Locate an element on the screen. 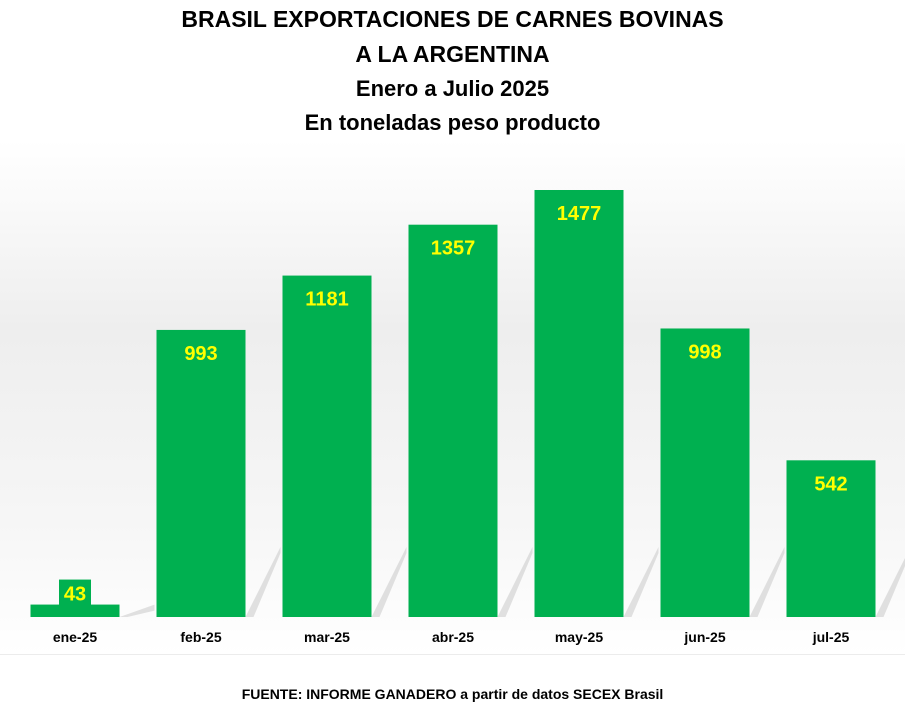 Image resolution: width=905 pixels, height=713 pixels. chart-title-line-2: A LA ARGENTINA is located at coordinates (452, 54).